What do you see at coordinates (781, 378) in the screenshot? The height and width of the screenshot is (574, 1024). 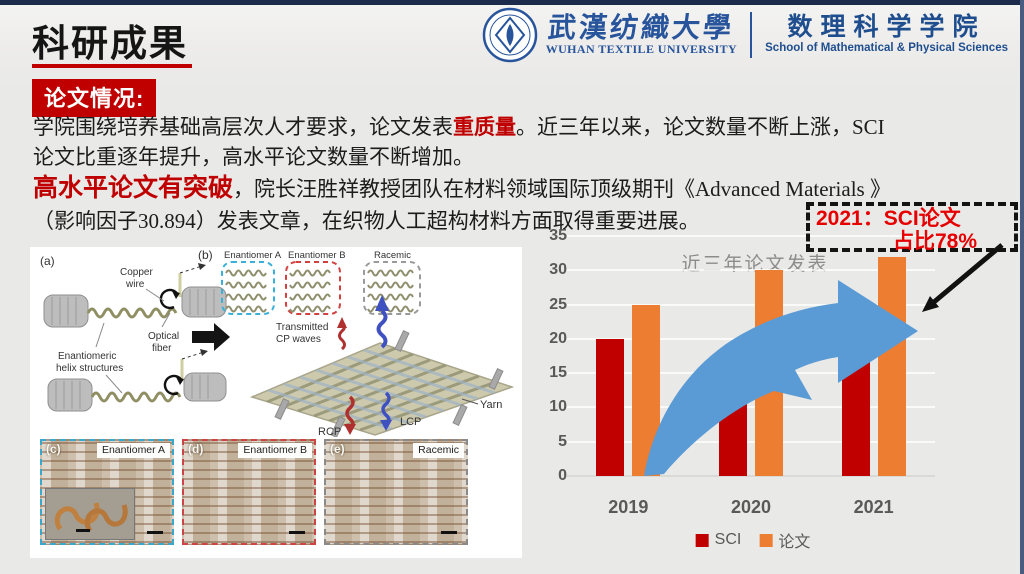 I see `trend-arrow-icon` at bounding box center [781, 378].